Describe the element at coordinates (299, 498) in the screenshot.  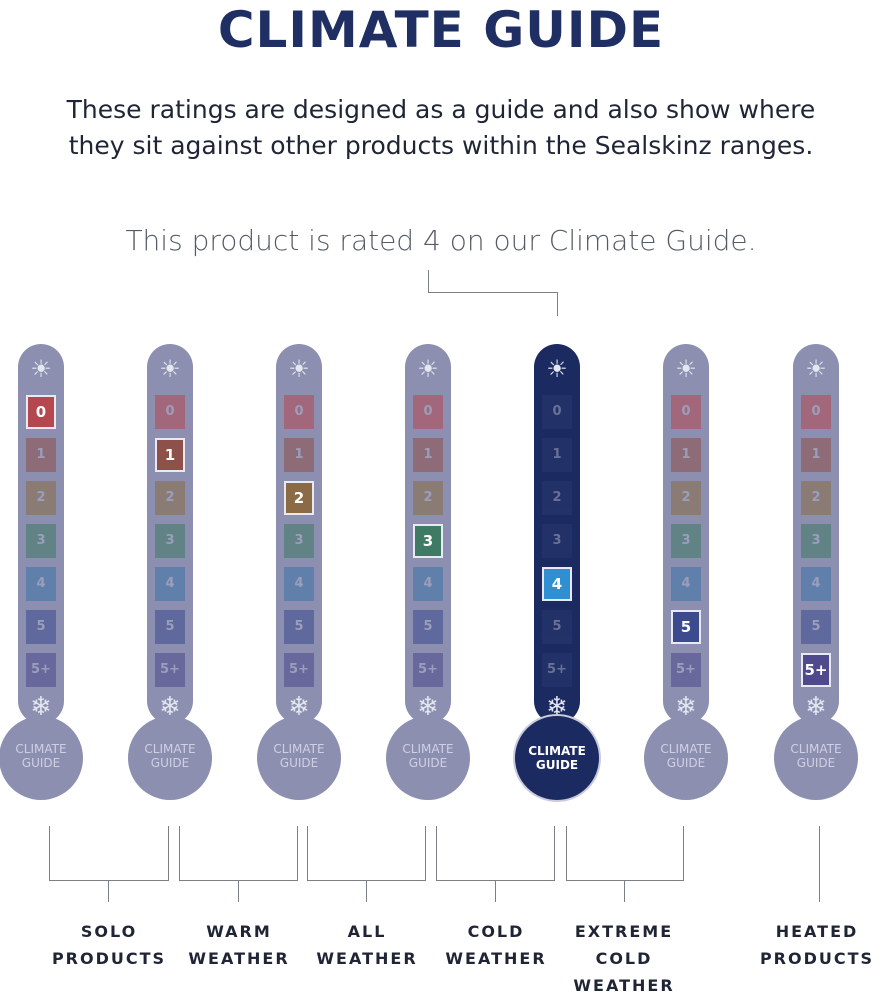
I see `rating-cell-active: 2` at that location.